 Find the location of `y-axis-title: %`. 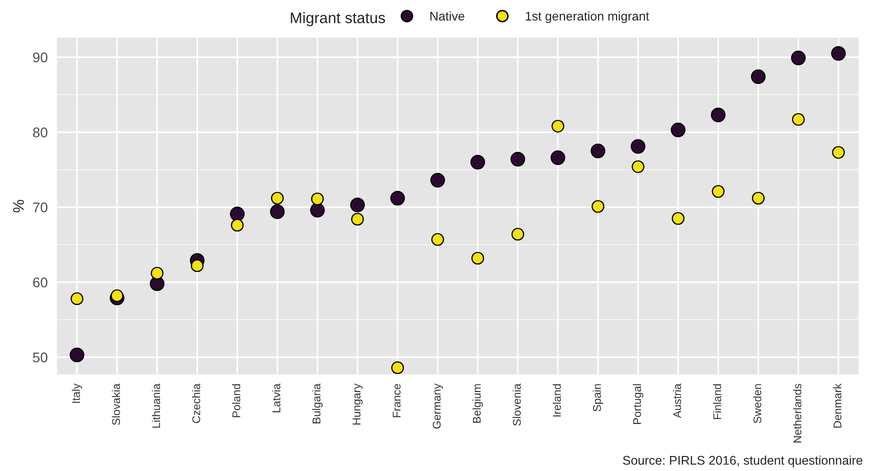

y-axis-title: % is located at coordinates (18, 206).